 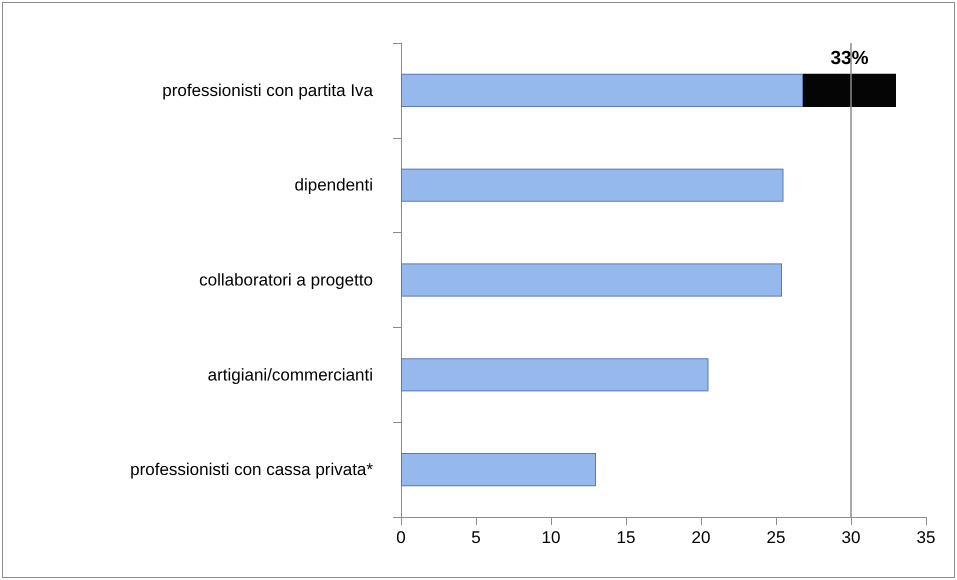 What do you see at coordinates (551, 537) in the screenshot?
I see `x-tick-label: 10` at bounding box center [551, 537].